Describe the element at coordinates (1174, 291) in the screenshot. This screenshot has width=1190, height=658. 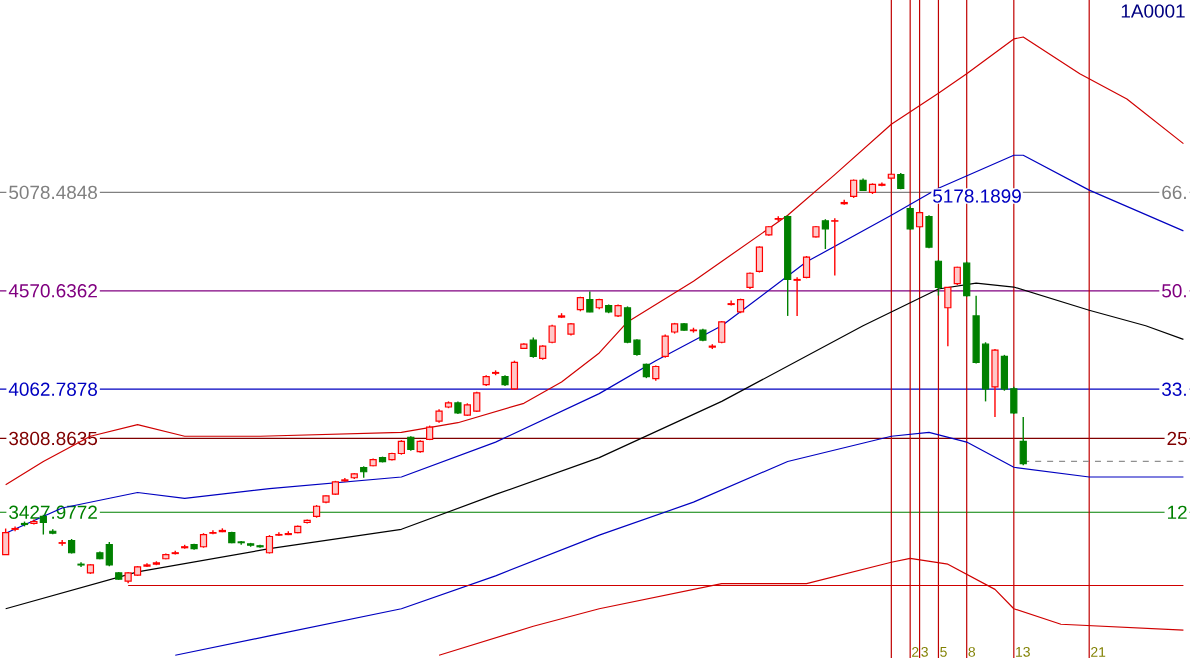
I see `annotation: 50.` at that location.